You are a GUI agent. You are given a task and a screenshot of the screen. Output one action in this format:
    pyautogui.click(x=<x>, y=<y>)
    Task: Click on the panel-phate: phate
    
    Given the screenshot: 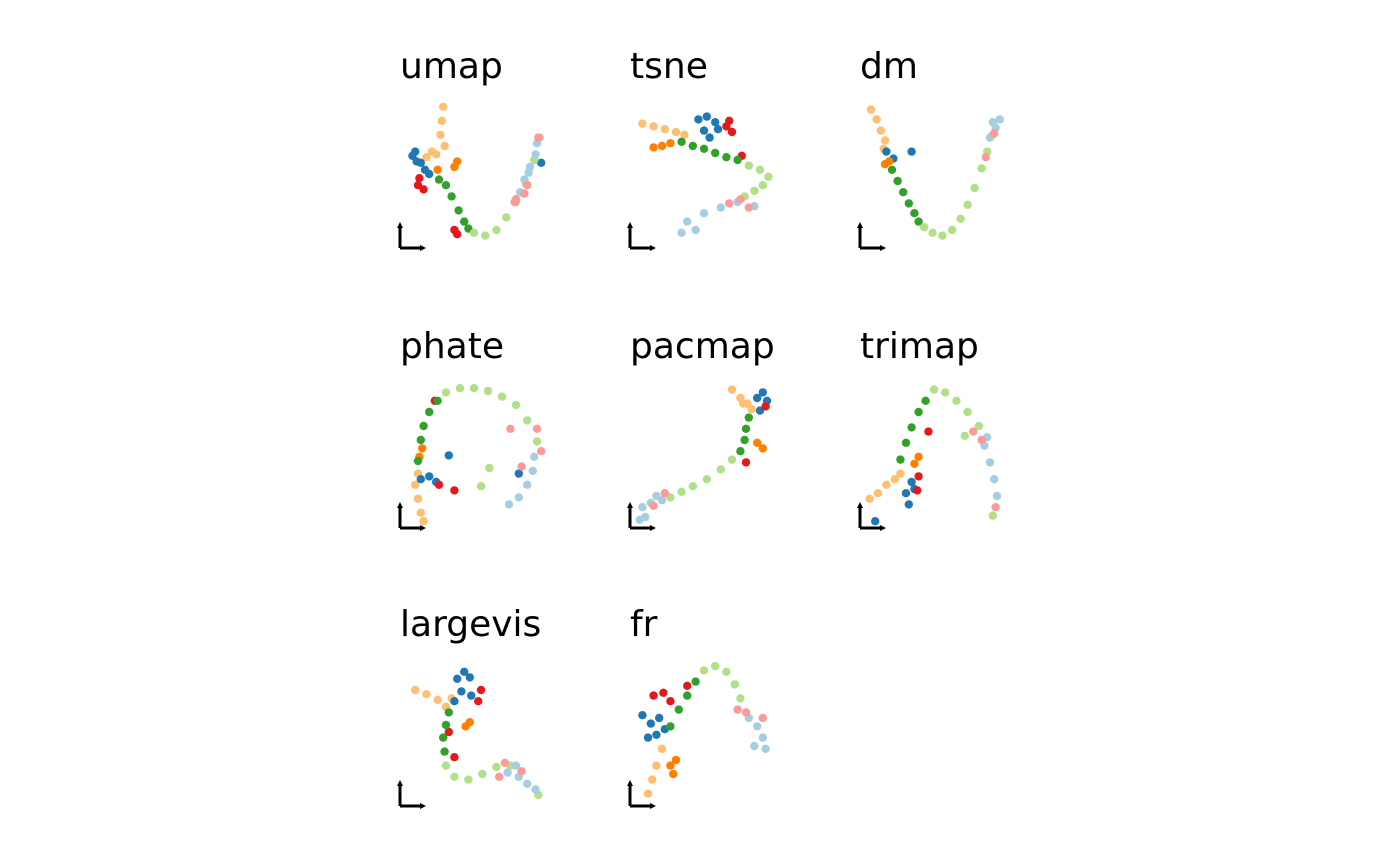 What is the action you would take?
    pyautogui.click(x=471, y=428)
    